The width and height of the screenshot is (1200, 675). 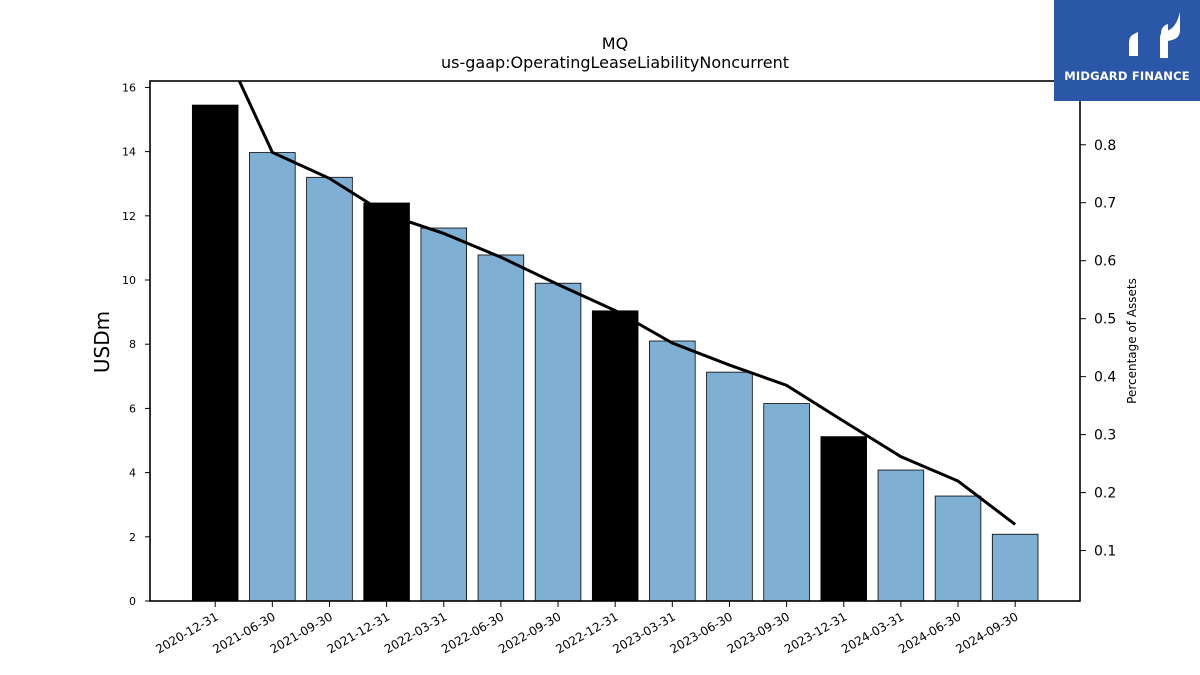 What do you see at coordinates (758, 632) in the screenshot?
I see `x-tick-label: 2023-09-30` at bounding box center [758, 632].